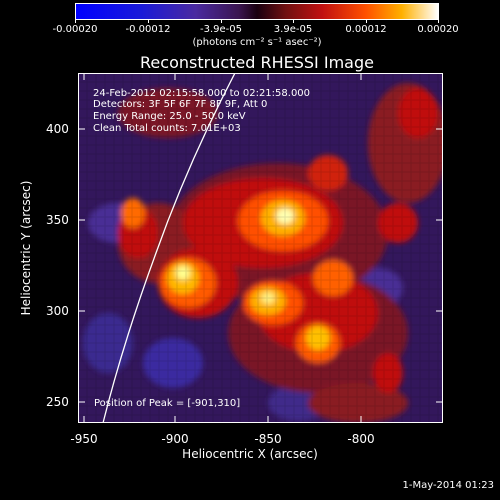 This screenshot has width=500, height=500. What do you see at coordinates (257, 42) in the screenshot?
I see `colorbar-unit: (photons cm⁻² s⁻¹ asec⁻²)` at bounding box center [257, 42].